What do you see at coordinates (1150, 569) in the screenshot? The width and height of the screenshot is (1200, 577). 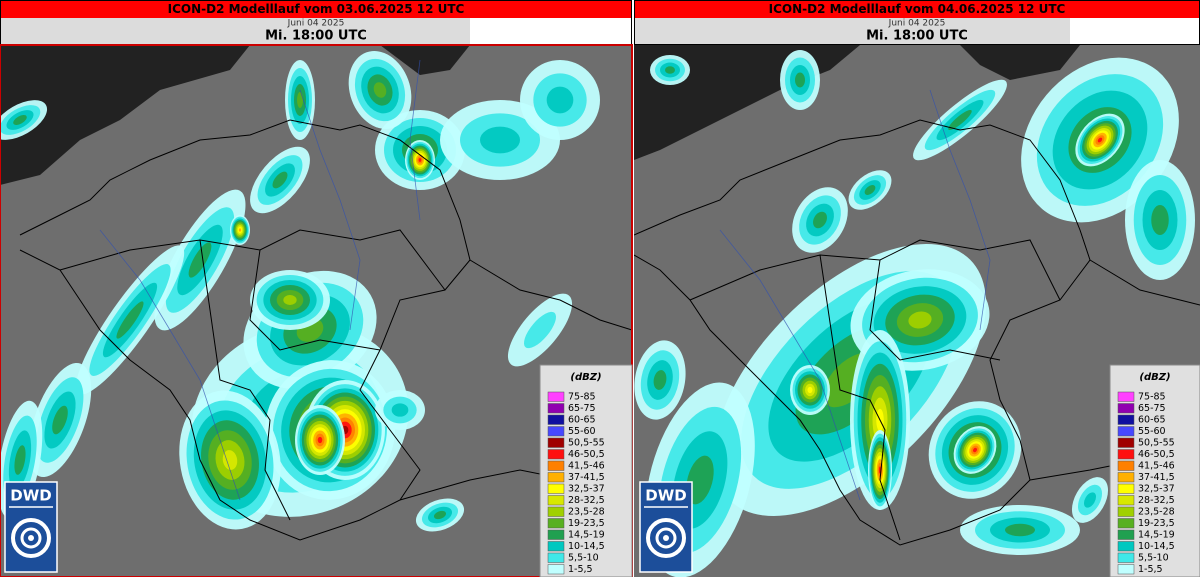 I see `legend-label: 1-5,5` at bounding box center [1150, 569].